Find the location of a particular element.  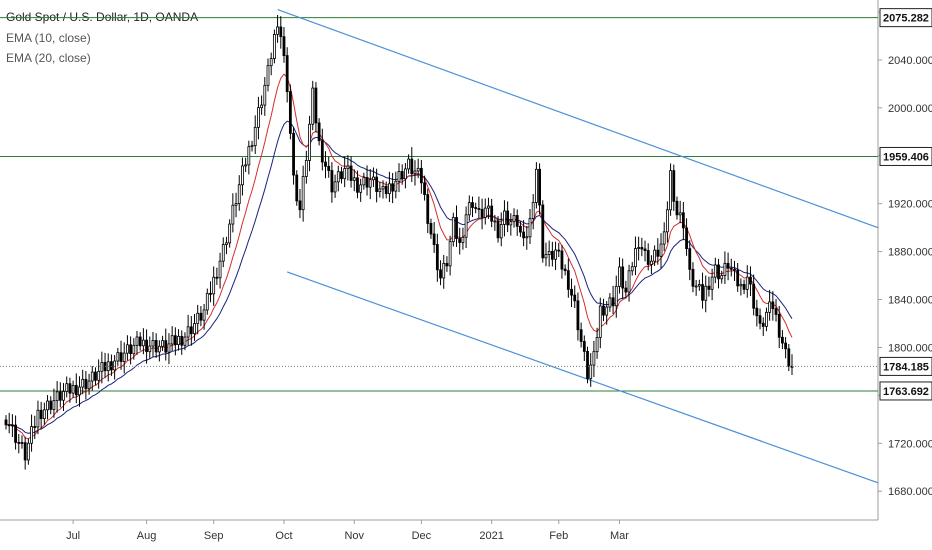

y-tick-label: 1680.000 is located at coordinates (910, 492).